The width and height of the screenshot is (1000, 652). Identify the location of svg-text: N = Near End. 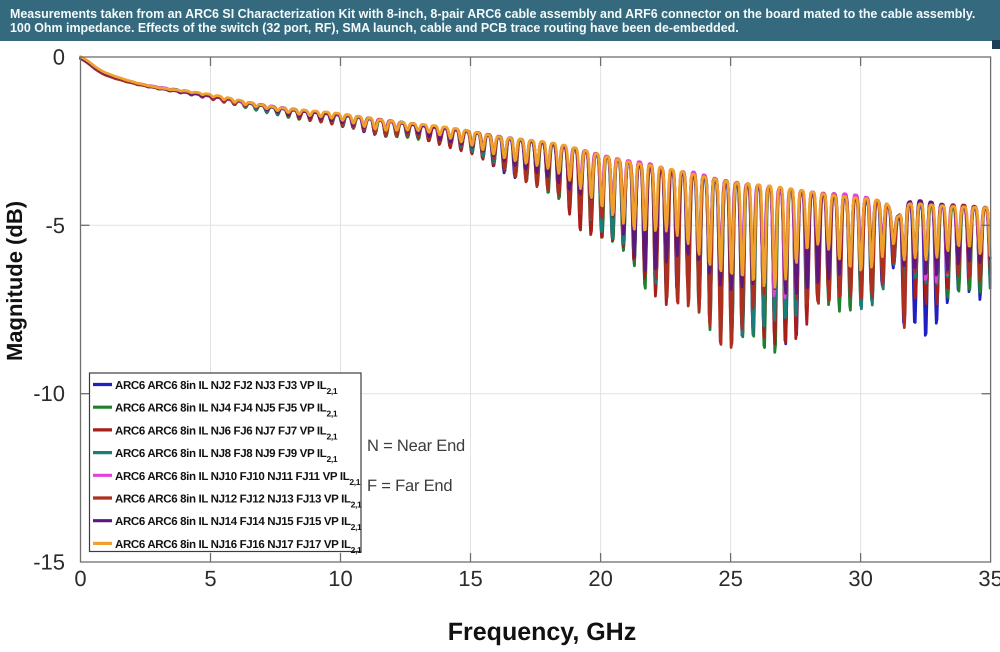
(416, 446).